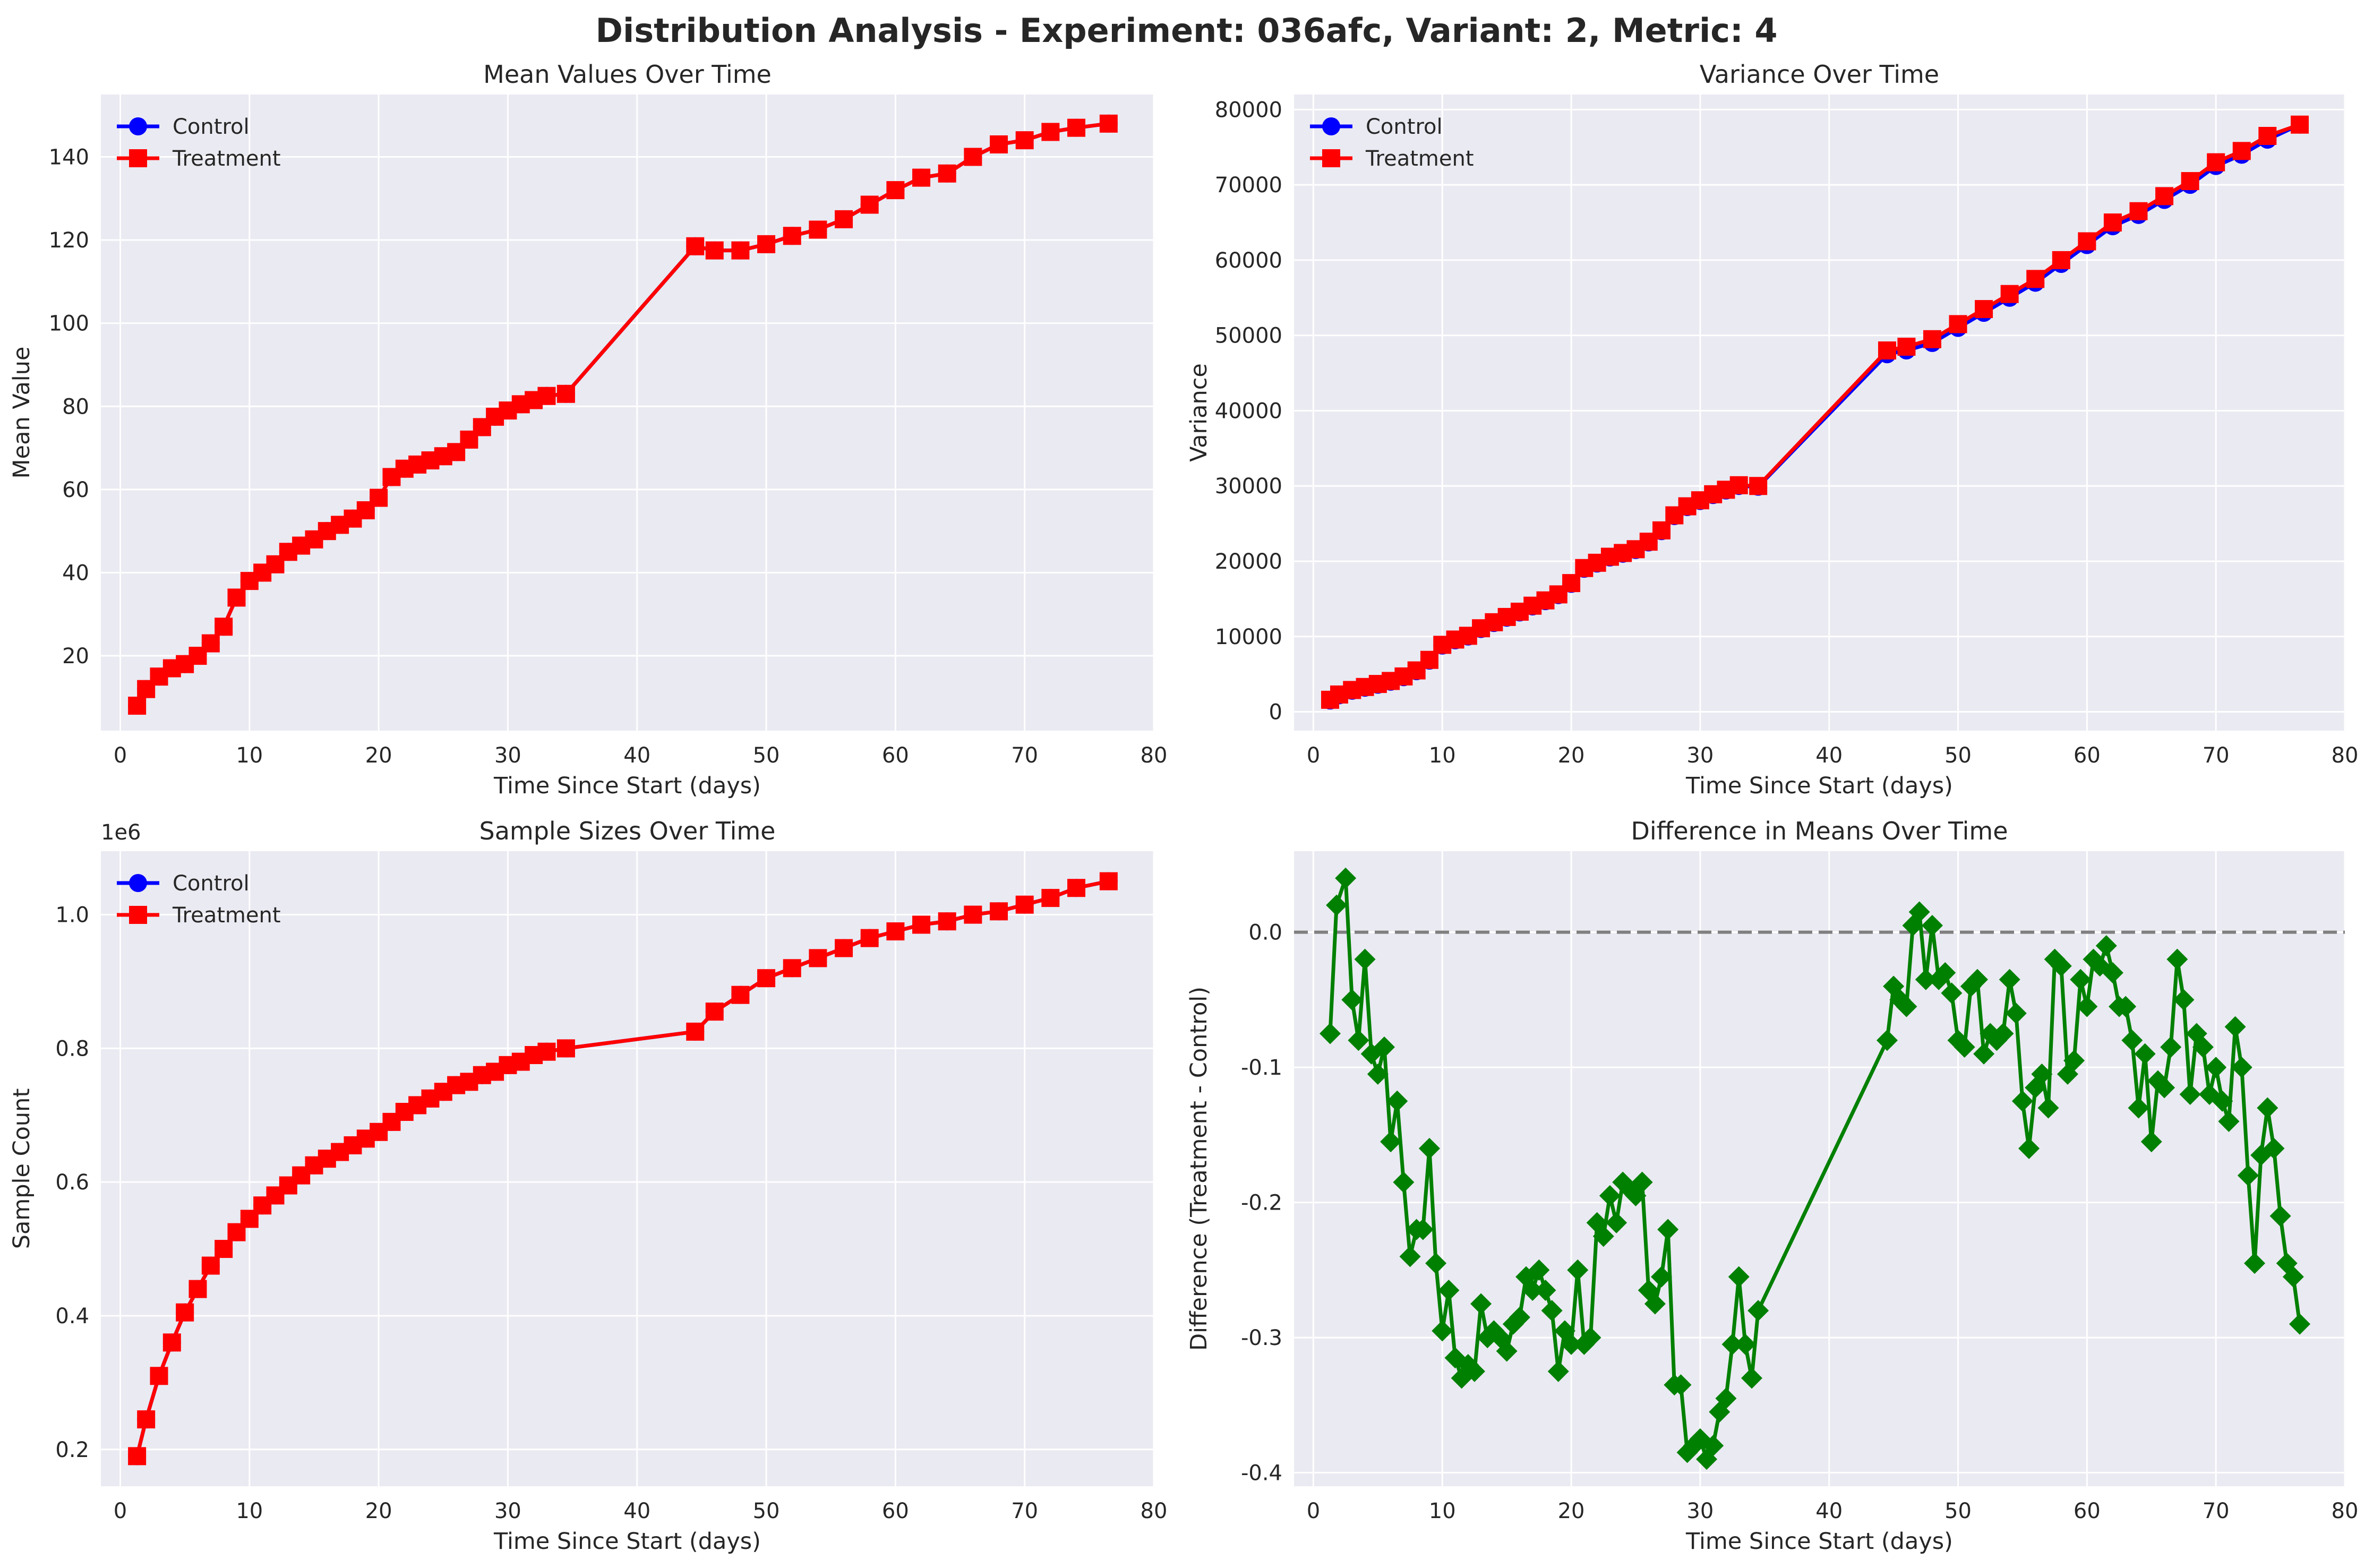 This screenshot has width=2373, height=1568. What do you see at coordinates (1199, 412) in the screenshot?
I see `y-axis-label: Variance` at bounding box center [1199, 412].